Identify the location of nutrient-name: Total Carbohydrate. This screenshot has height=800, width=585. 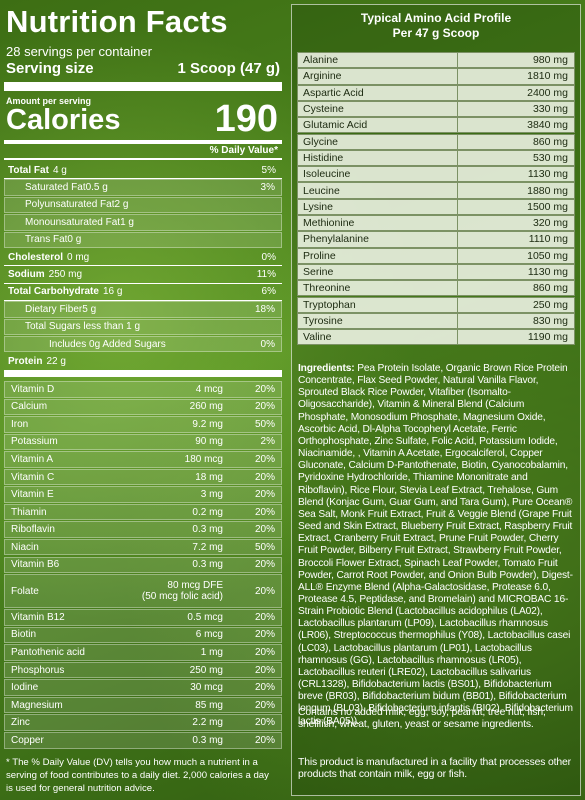
(53, 292).